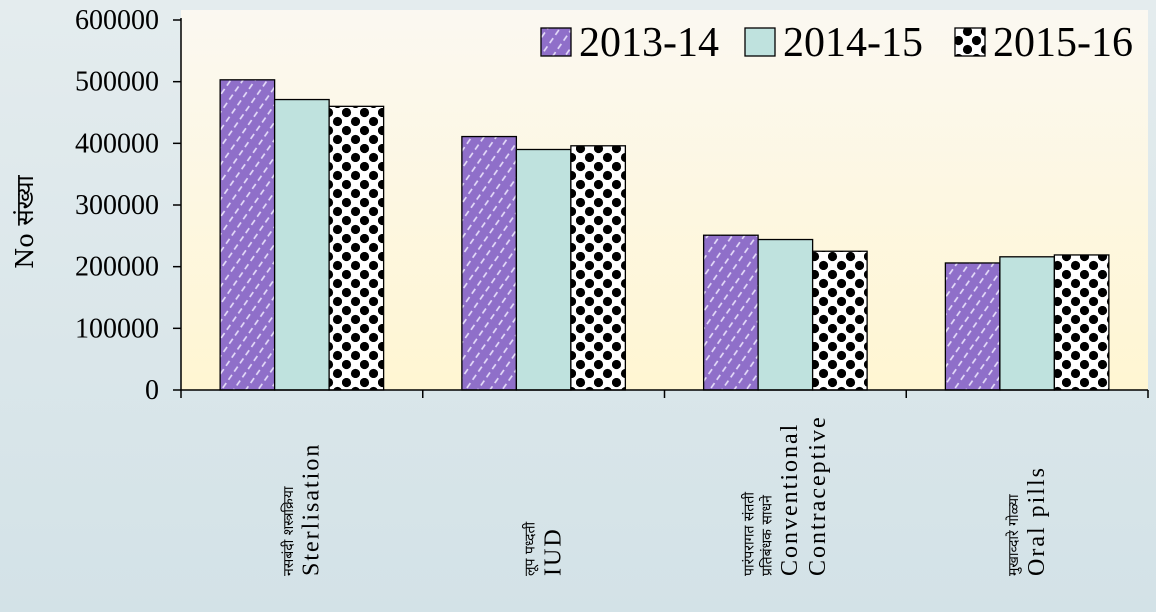 The image size is (1156, 612). What do you see at coordinates (554, 551) in the screenshot?
I see `category-label-2: IUD` at bounding box center [554, 551].